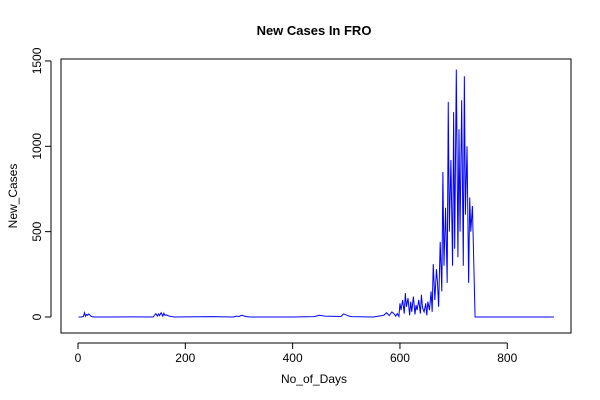 This screenshot has width=600, height=400. I want to click on x-tick-label: 0, so click(78, 358).